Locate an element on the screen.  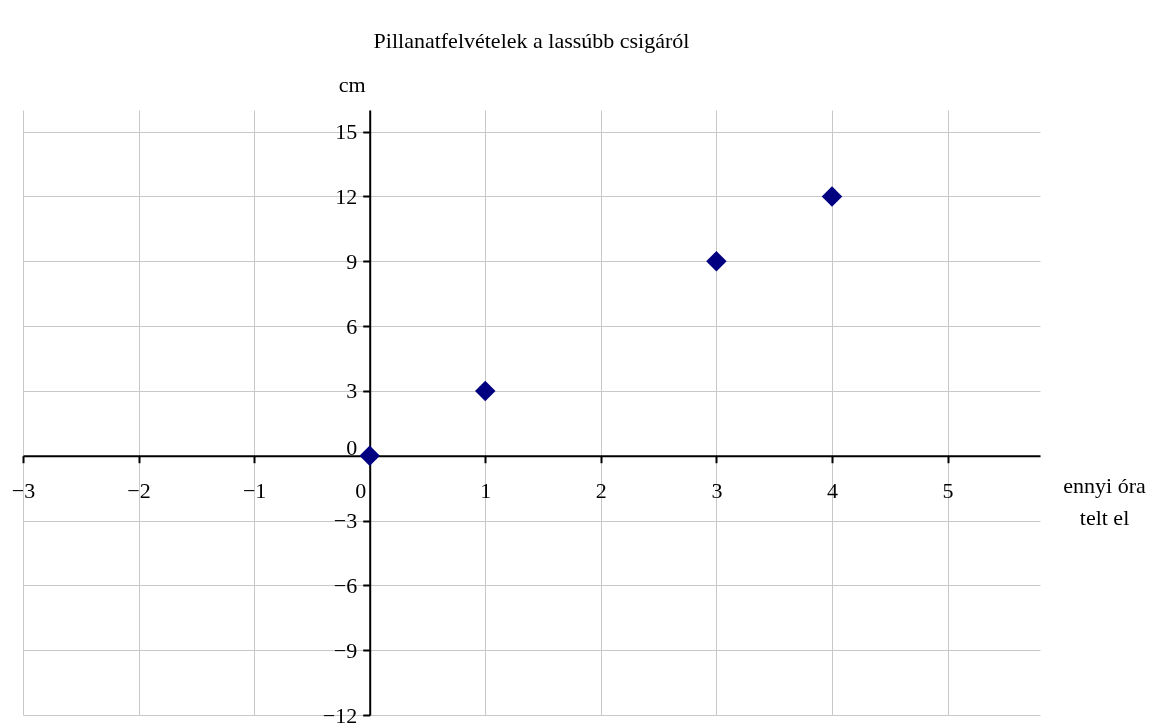
y-tick-label: 12 is located at coordinates (346, 196).